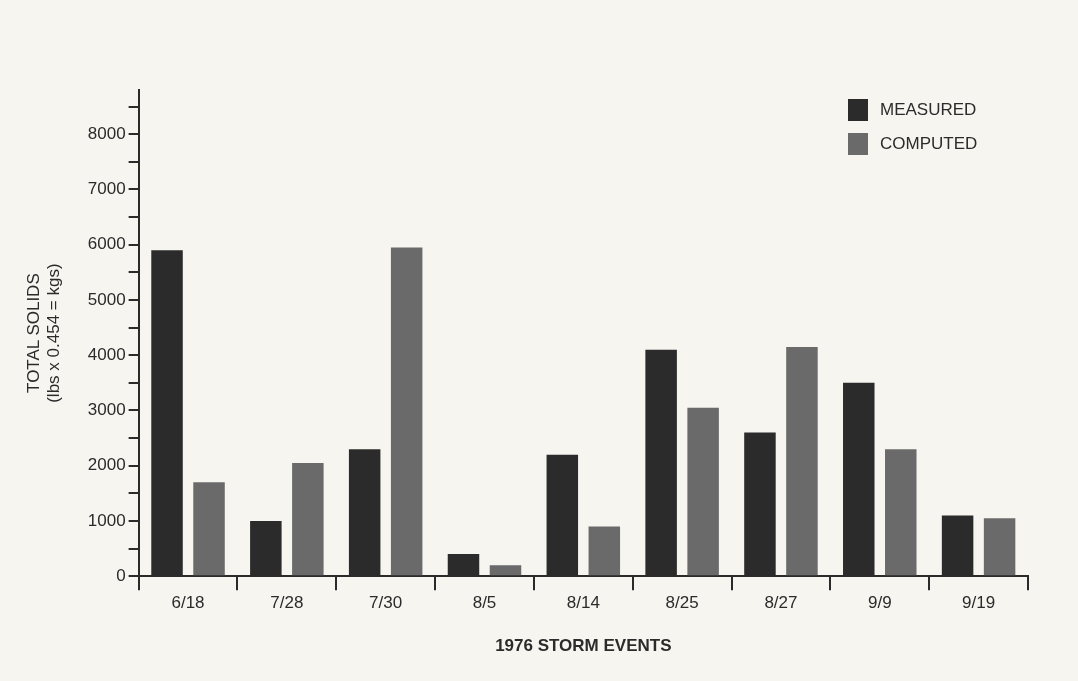 This screenshot has width=1078, height=681. Describe the element at coordinates (106, 189) in the screenshot. I see `y-tick-label: 7000` at that location.